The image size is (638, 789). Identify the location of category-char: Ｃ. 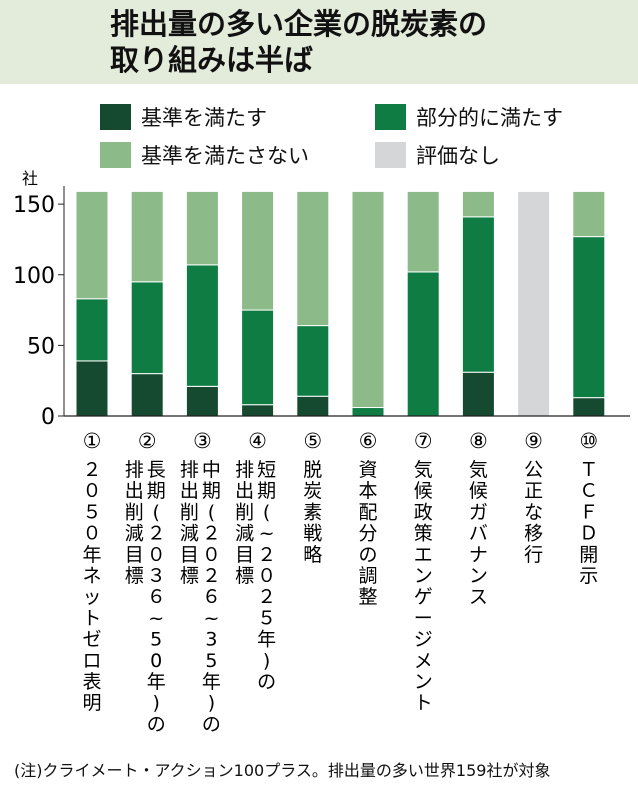
(588, 491).